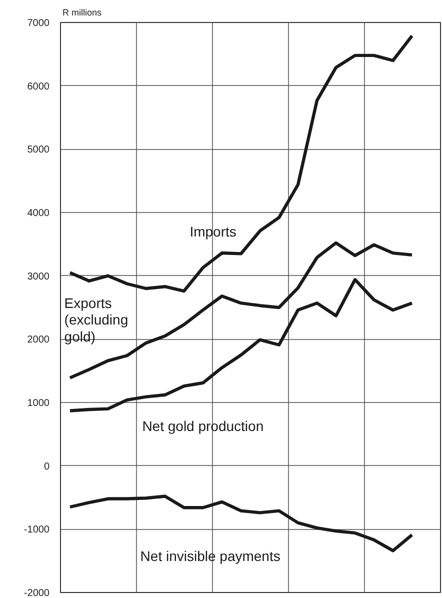 This screenshot has width=442, height=598. Describe the element at coordinates (38, 403) in the screenshot. I see `y-tick-label: 1000` at that location.